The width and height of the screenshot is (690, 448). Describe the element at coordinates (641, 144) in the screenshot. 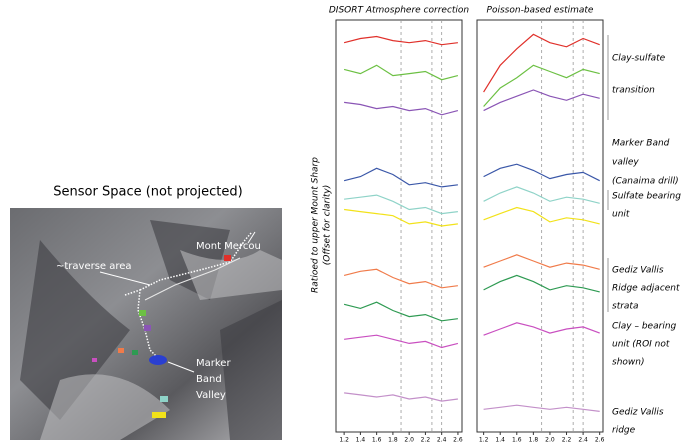

I see `group-label: Marker Band` at that location.